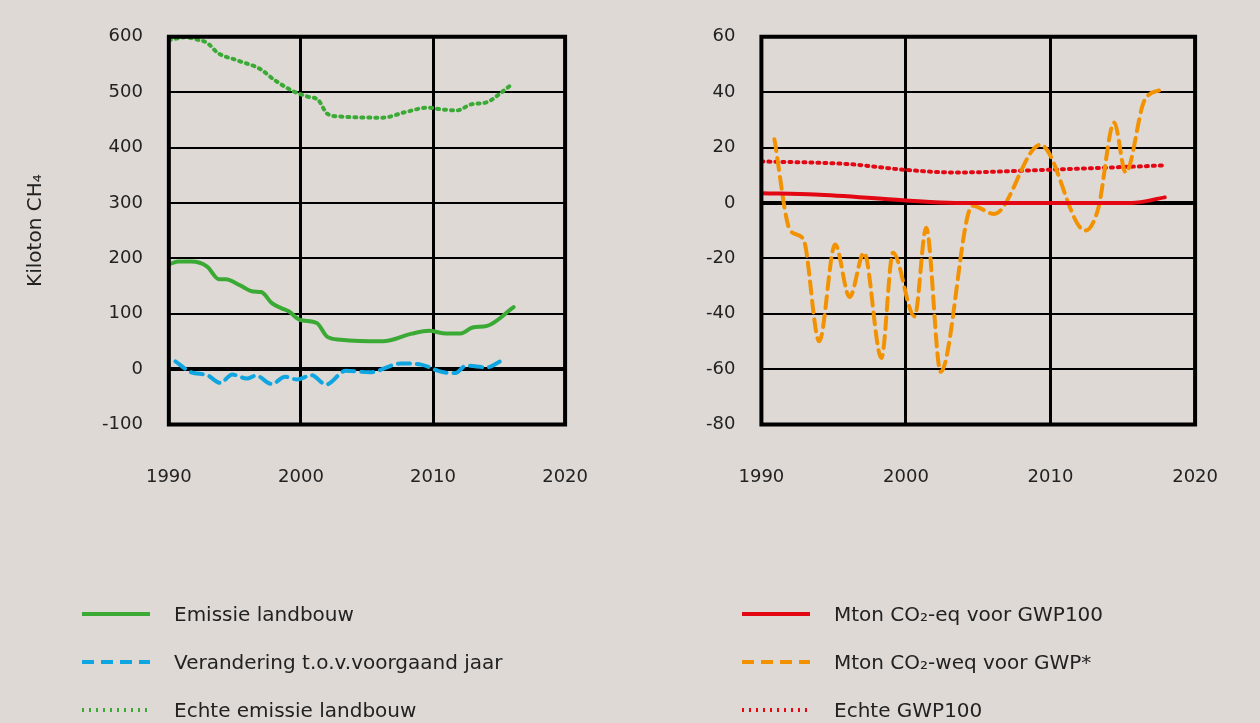  Describe the element at coordinates (908, 710) in the screenshot. I see `legend-label: Echte GWP100` at that location.